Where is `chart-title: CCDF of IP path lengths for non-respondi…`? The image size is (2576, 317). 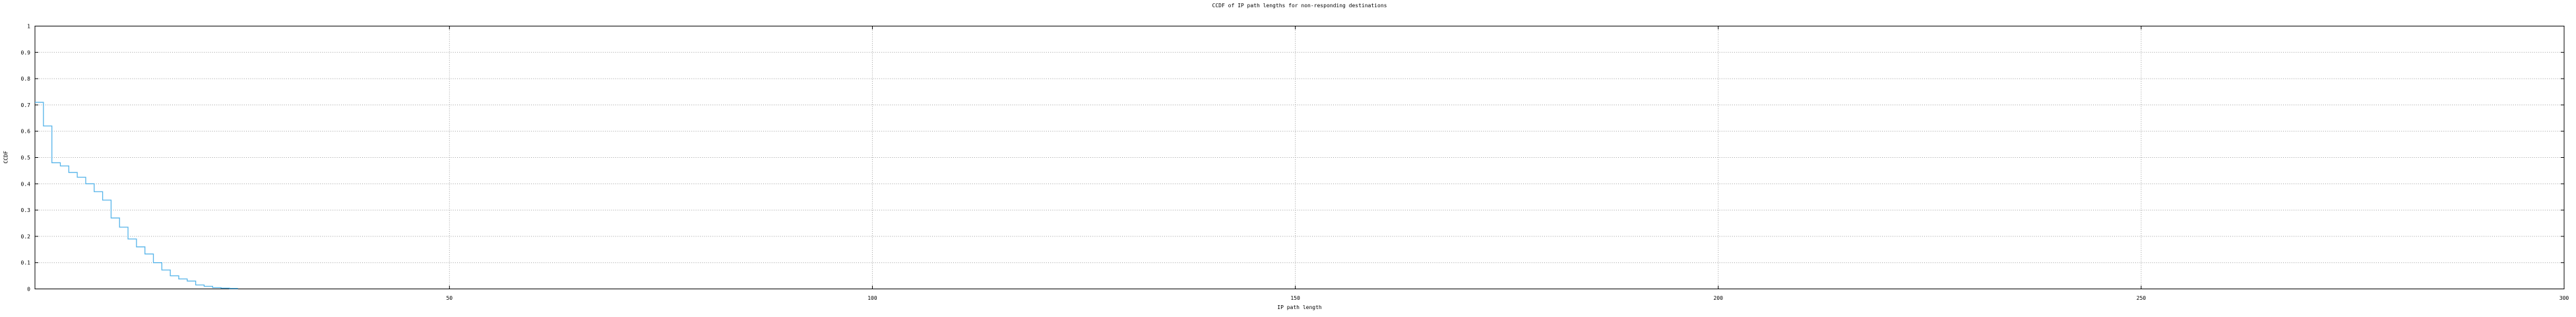 chart-title: CCDF of IP path lengths for non-respondi… is located at coordinates (1299, 6).